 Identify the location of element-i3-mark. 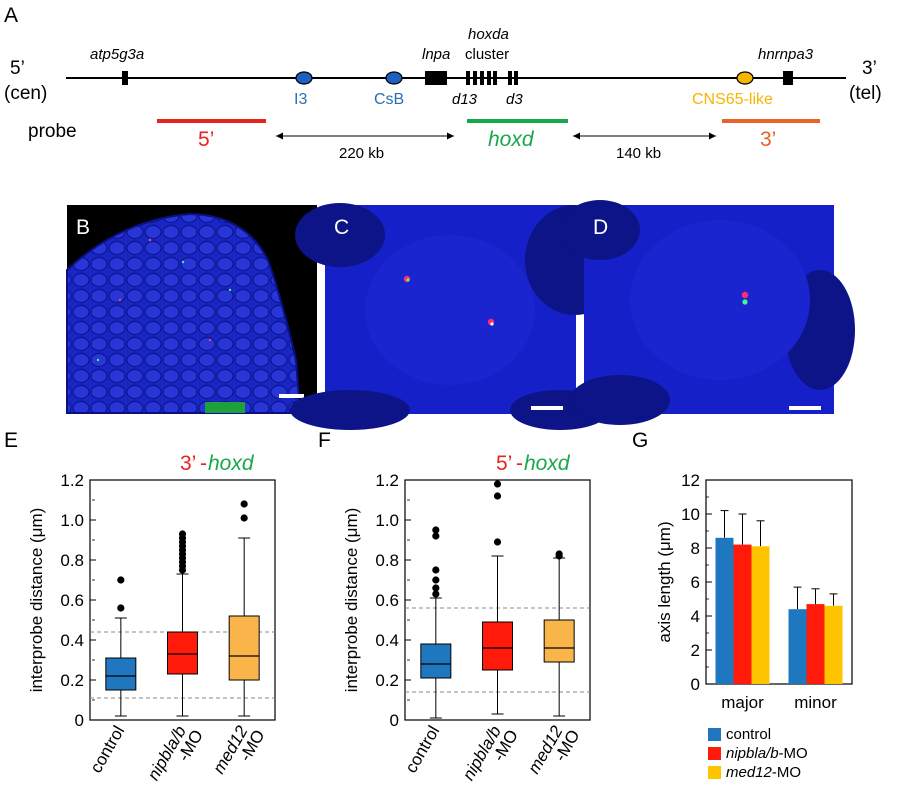
(304, 78).